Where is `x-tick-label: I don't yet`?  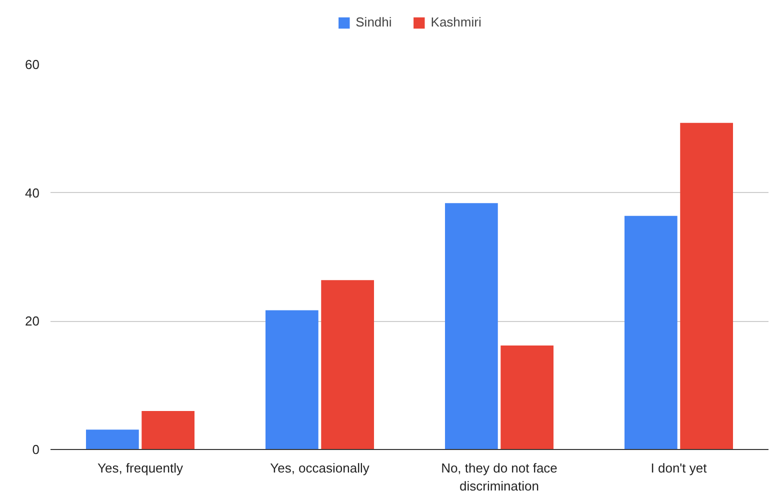
x-tick-label: I don't yet is located at coordinates (679, 468).